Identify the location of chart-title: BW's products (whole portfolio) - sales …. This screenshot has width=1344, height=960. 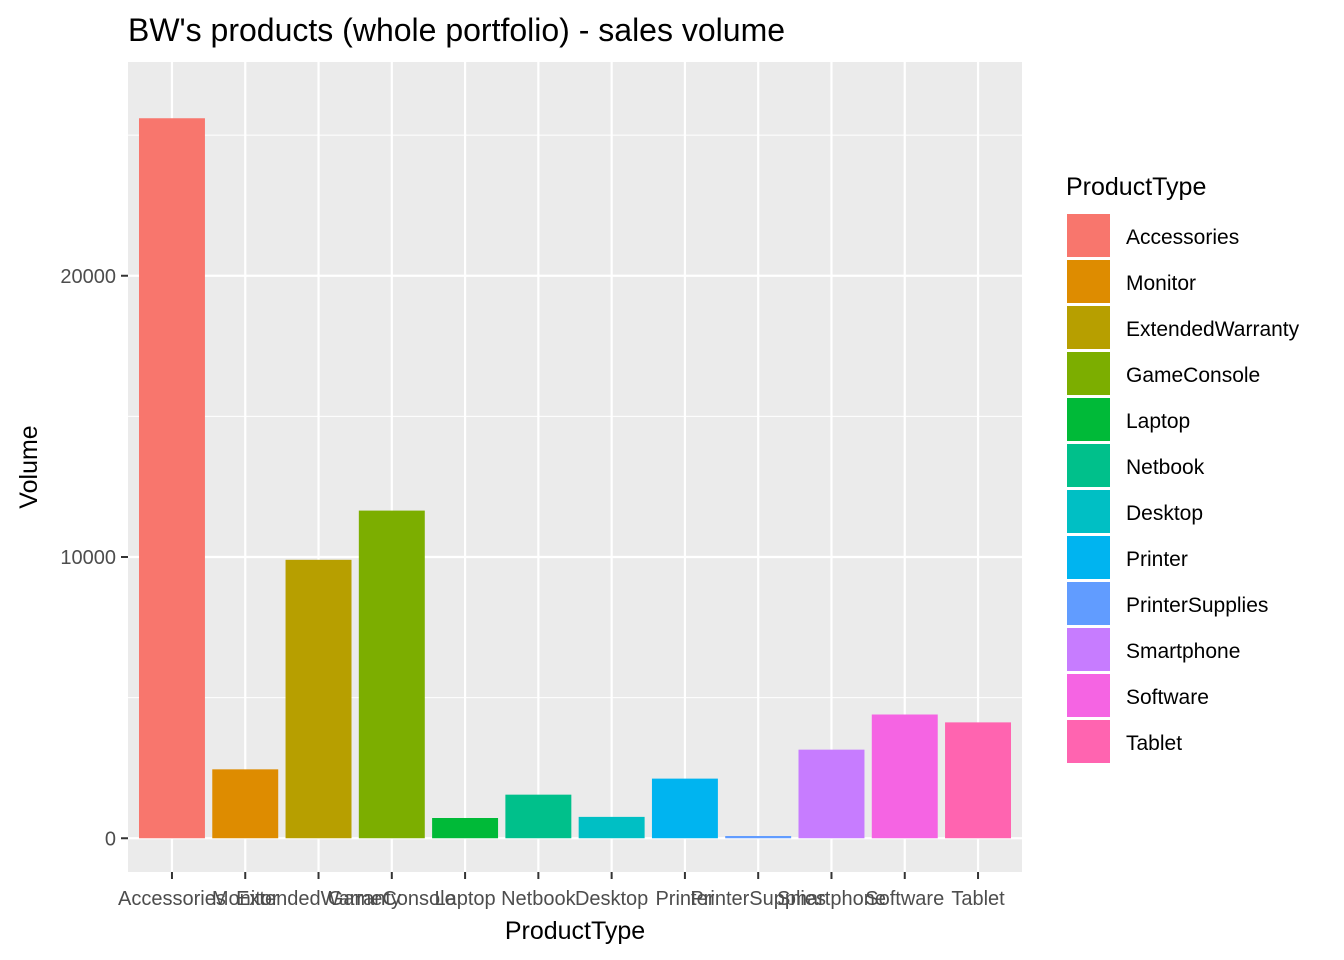
(456, 30).